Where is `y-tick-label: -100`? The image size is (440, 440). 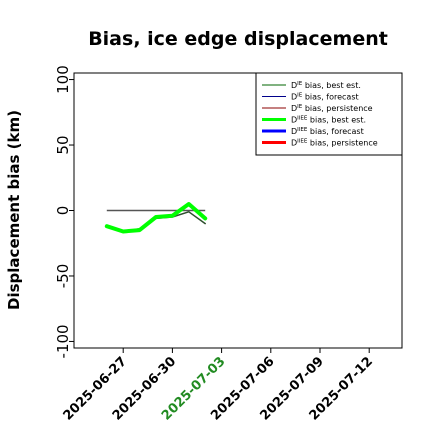
y-tick-label: -100 is located at coordinates (63, 341).